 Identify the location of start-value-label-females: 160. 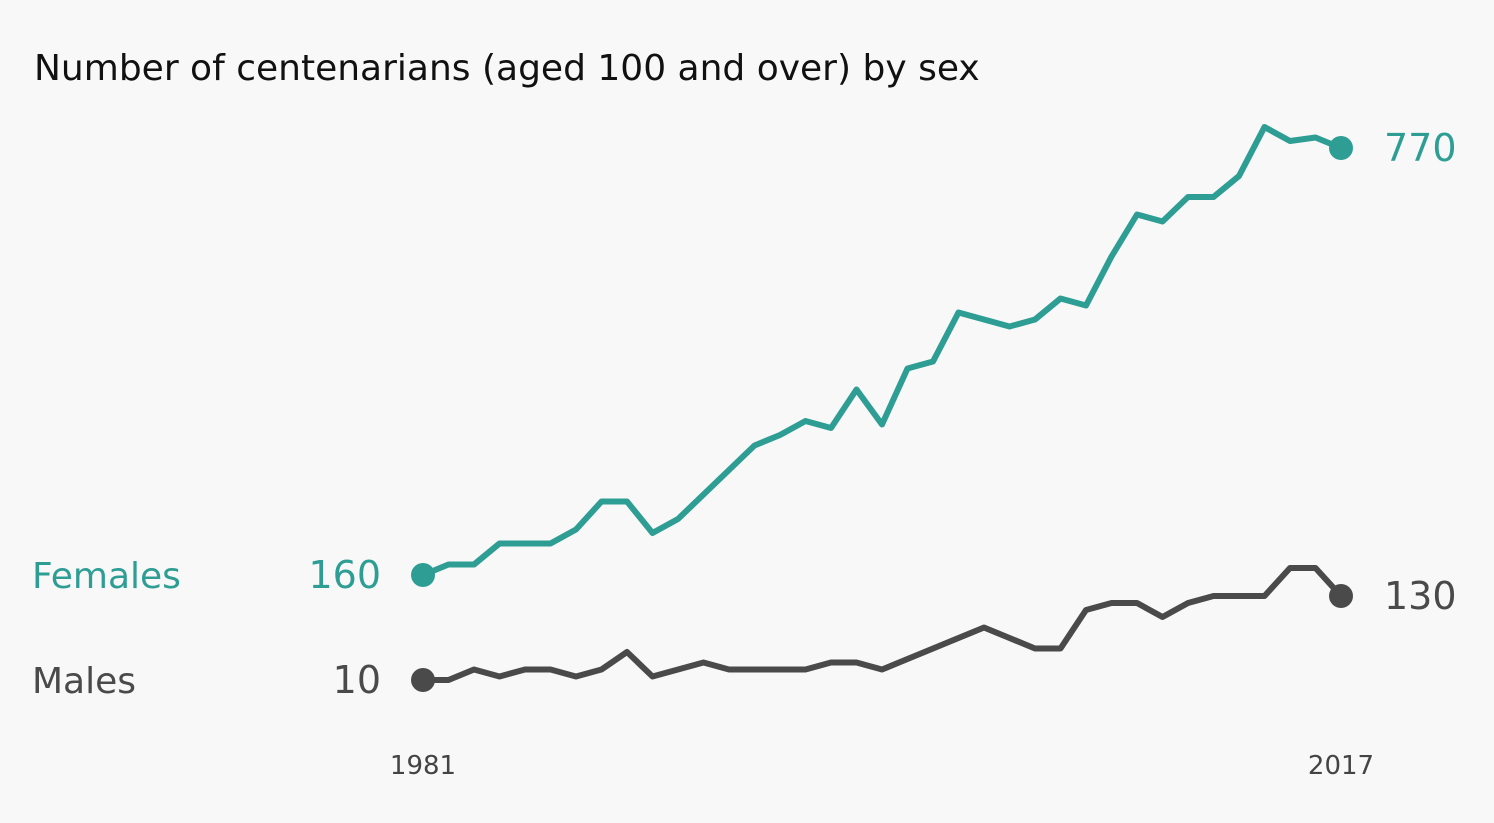
(344, 575).